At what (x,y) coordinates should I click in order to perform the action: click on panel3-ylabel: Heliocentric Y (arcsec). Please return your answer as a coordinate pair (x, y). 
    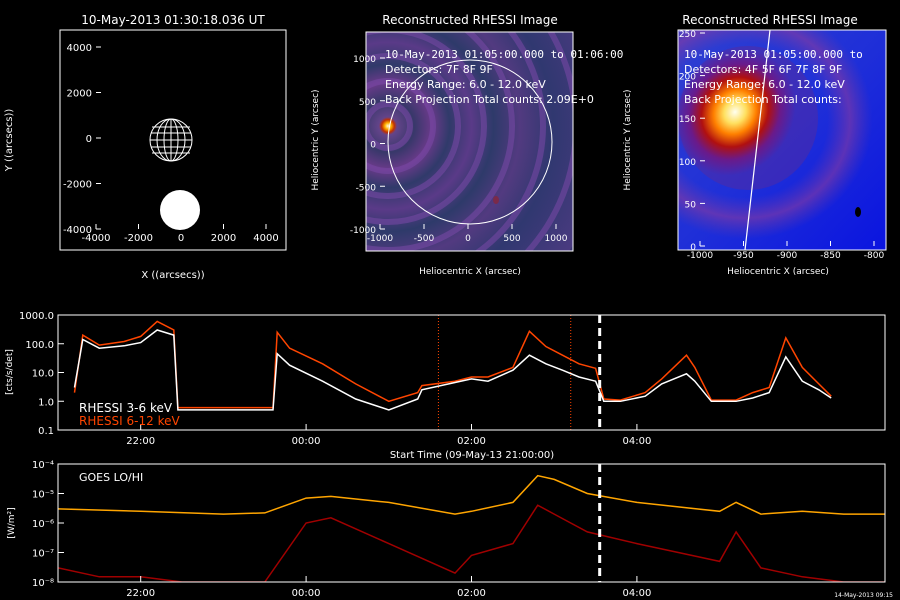
    Looking at the image, I should click on (628, 139).